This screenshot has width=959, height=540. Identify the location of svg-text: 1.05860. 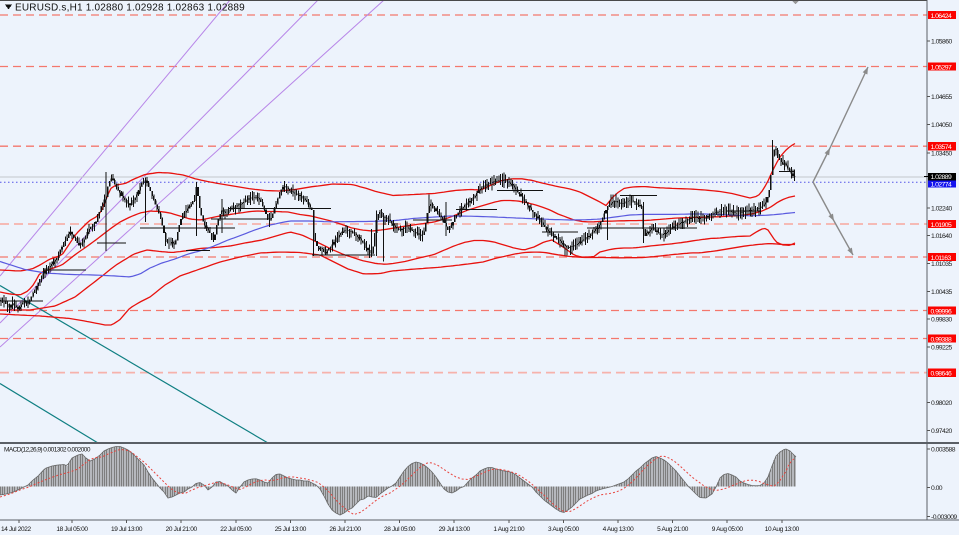
(941, 42).